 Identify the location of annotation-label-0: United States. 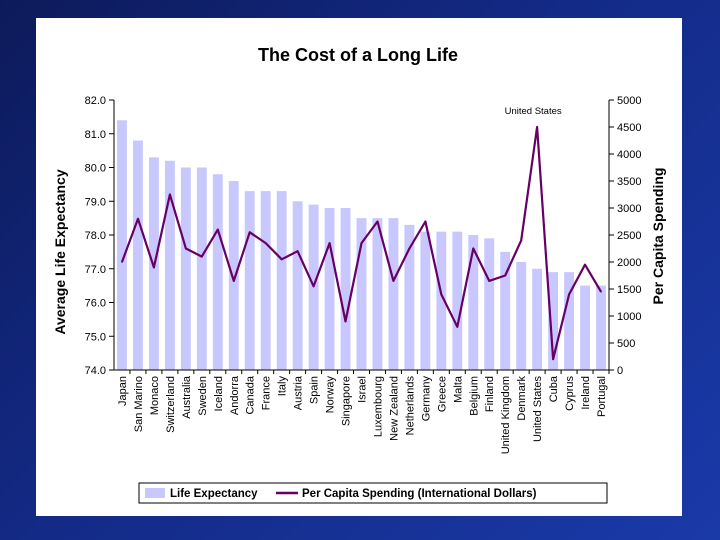
(533, 111).